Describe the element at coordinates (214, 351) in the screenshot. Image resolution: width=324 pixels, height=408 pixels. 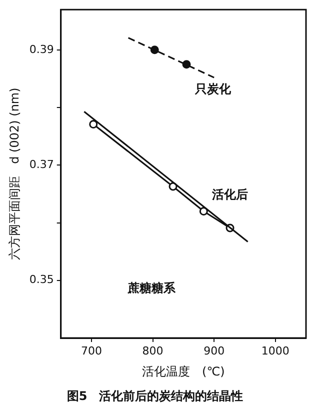
I see `x-tick-label: 900` at that location.